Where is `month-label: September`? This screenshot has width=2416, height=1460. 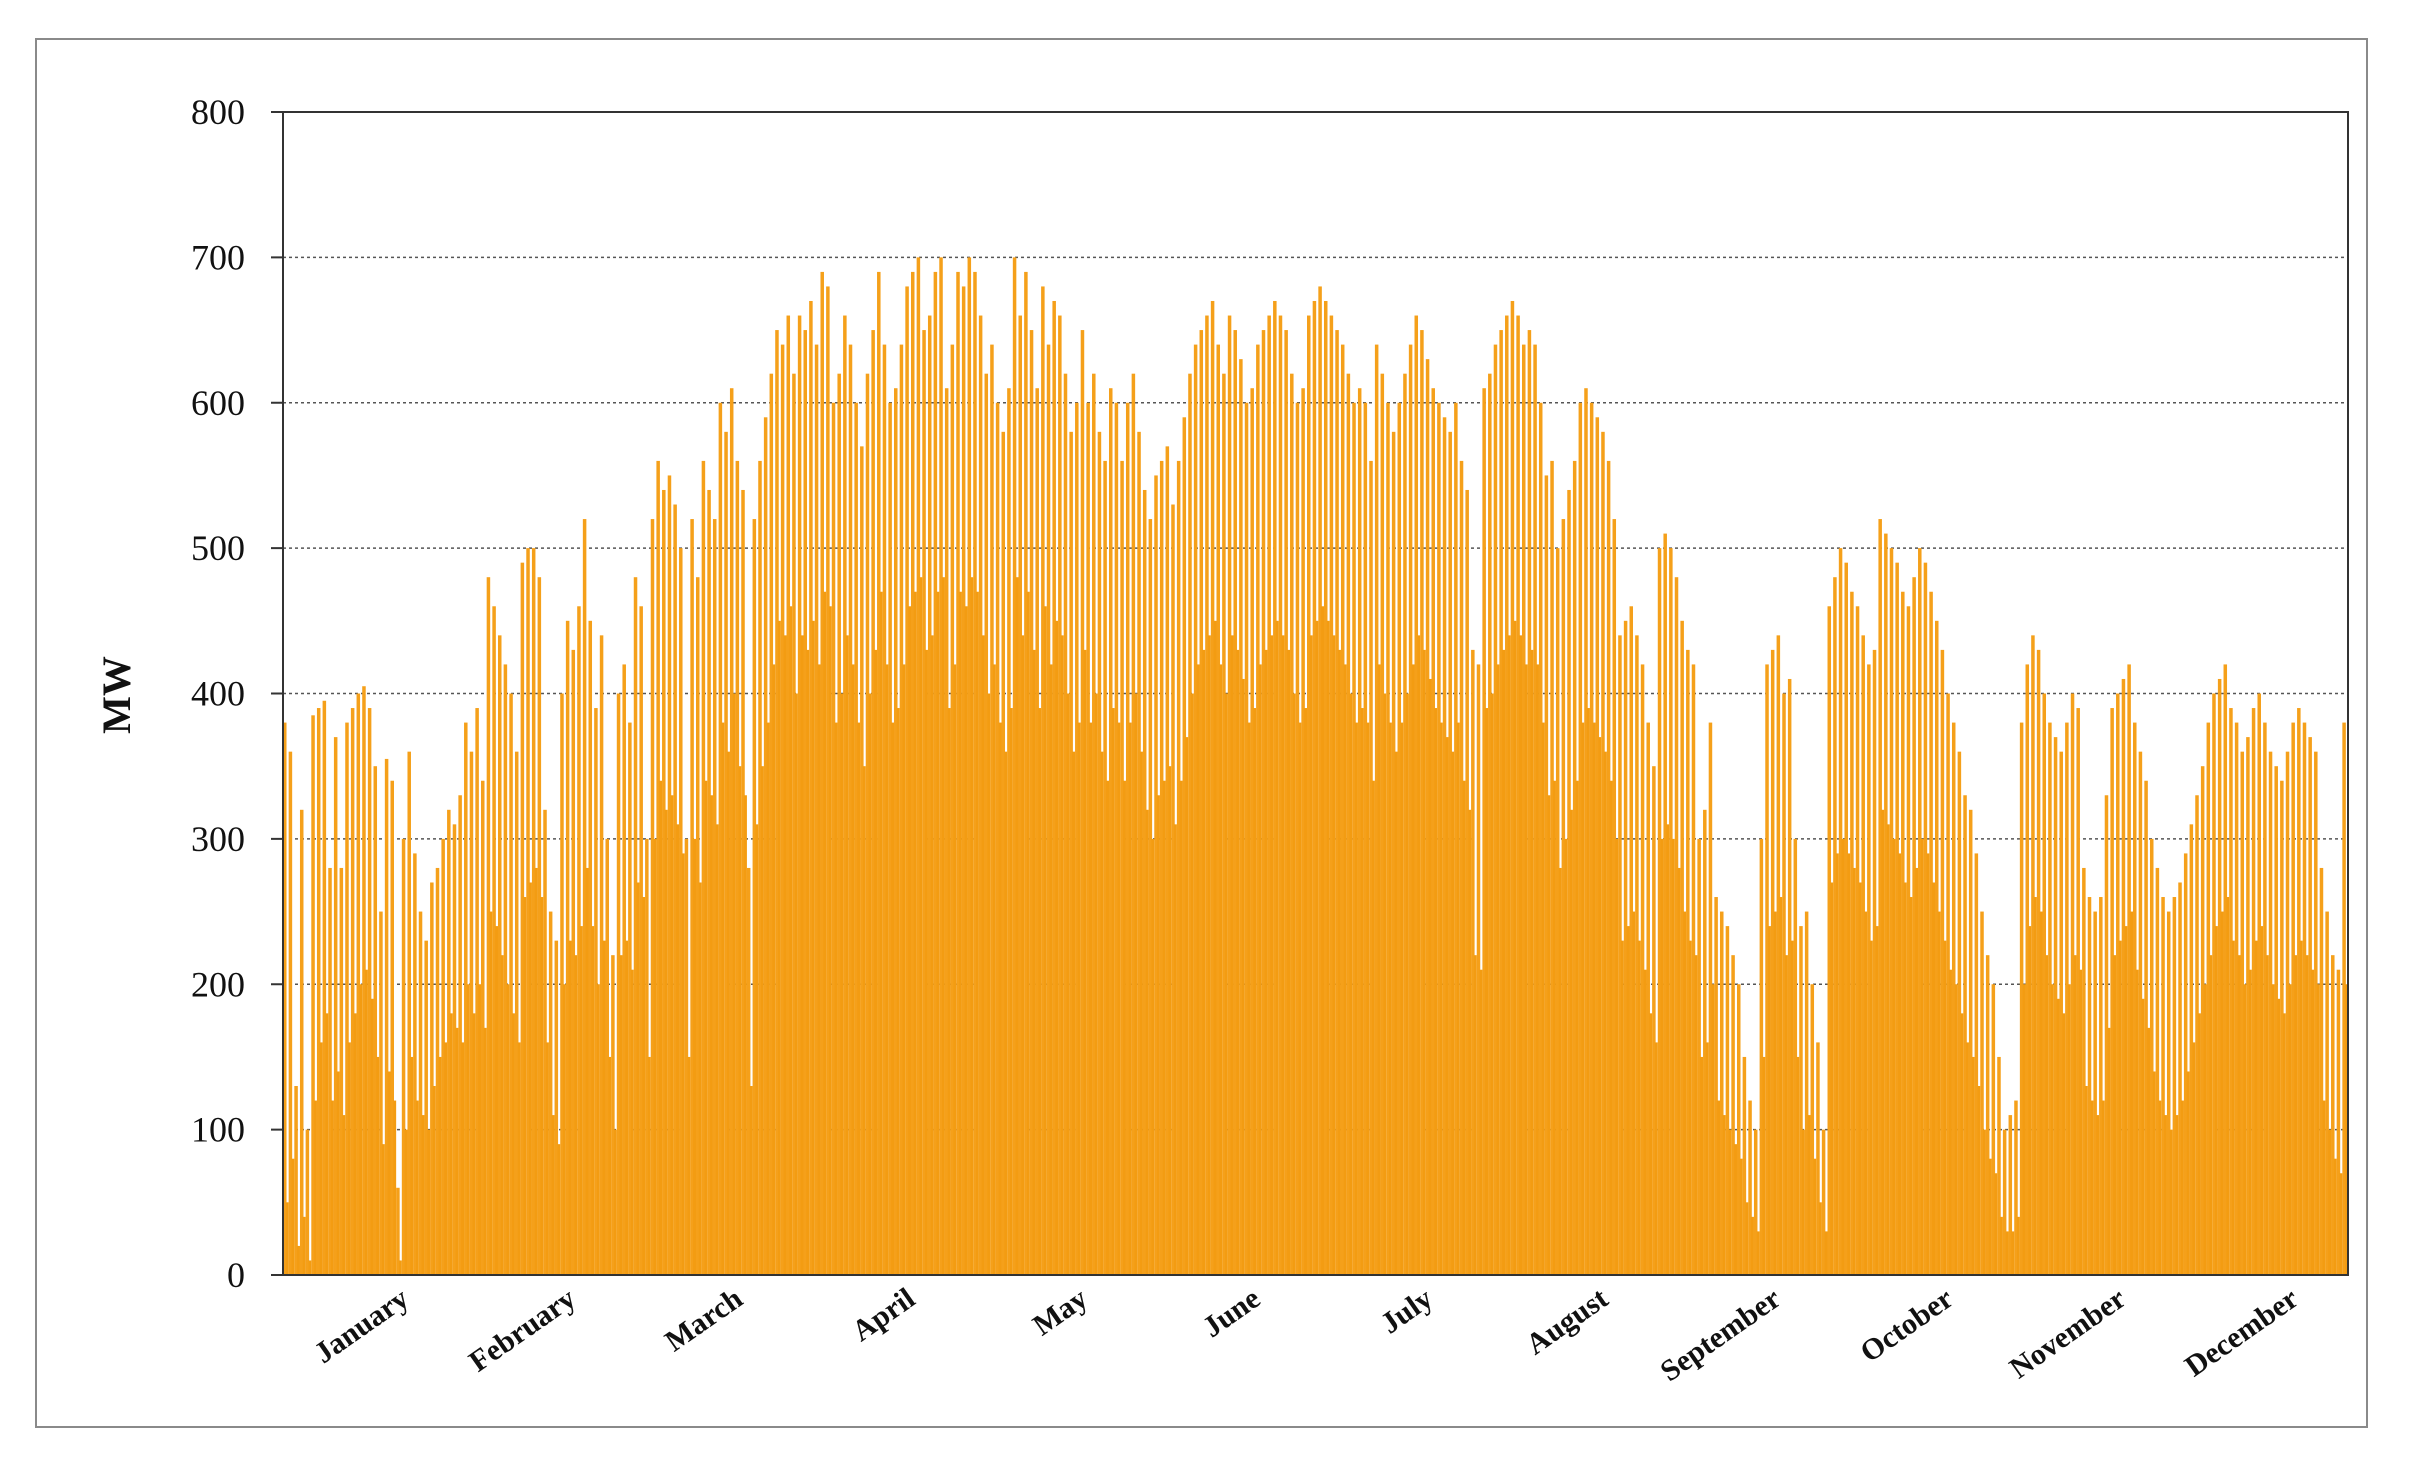 month-label: September is located at coordinates (1720, 1335).